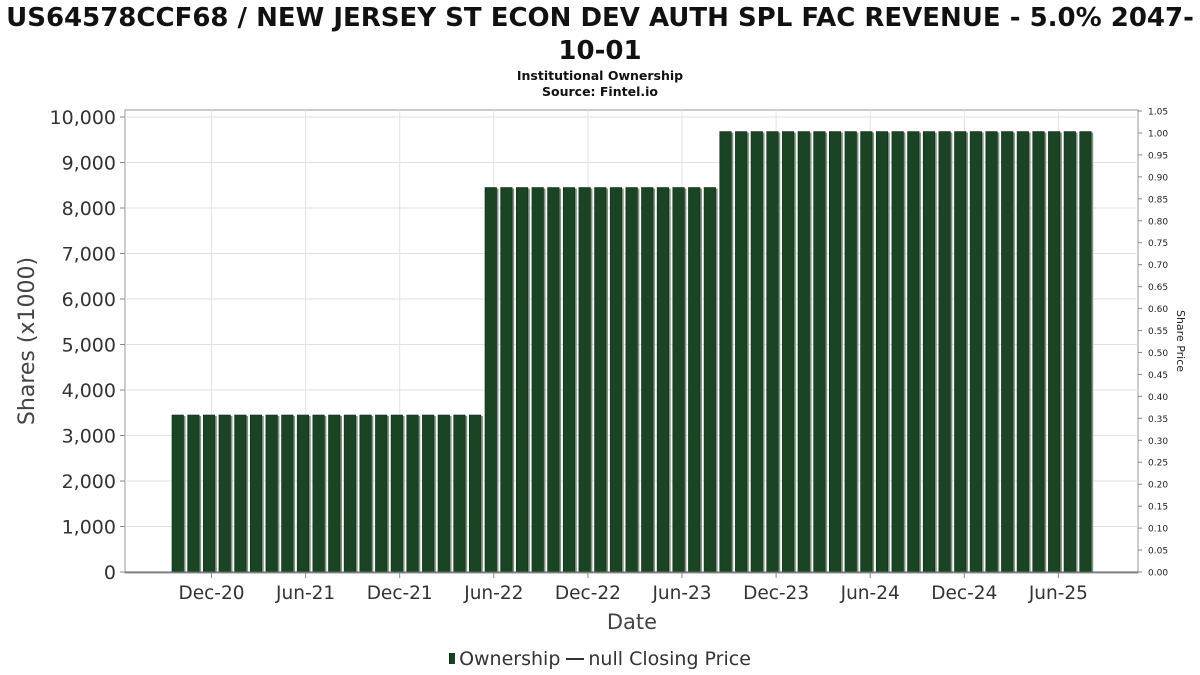 This screenshot has height=675, width=1200. What do you see at coordinates (1158, 442) in the screenshot?
I see `y2-tick-label: 0.30` at bounding box center [1158, 442].